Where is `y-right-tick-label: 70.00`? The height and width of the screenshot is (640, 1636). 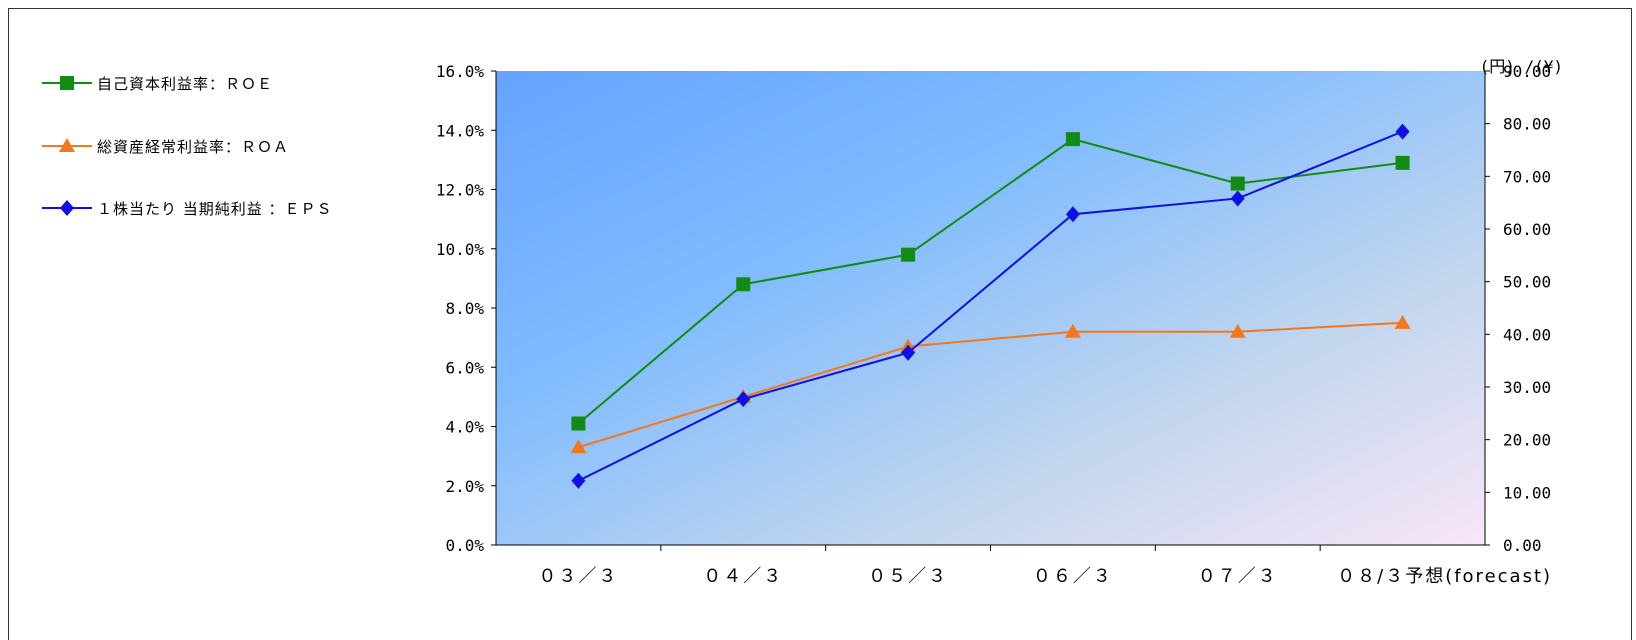
y-right-tick-label: 70.00 is located at coordinates (1527, 176).